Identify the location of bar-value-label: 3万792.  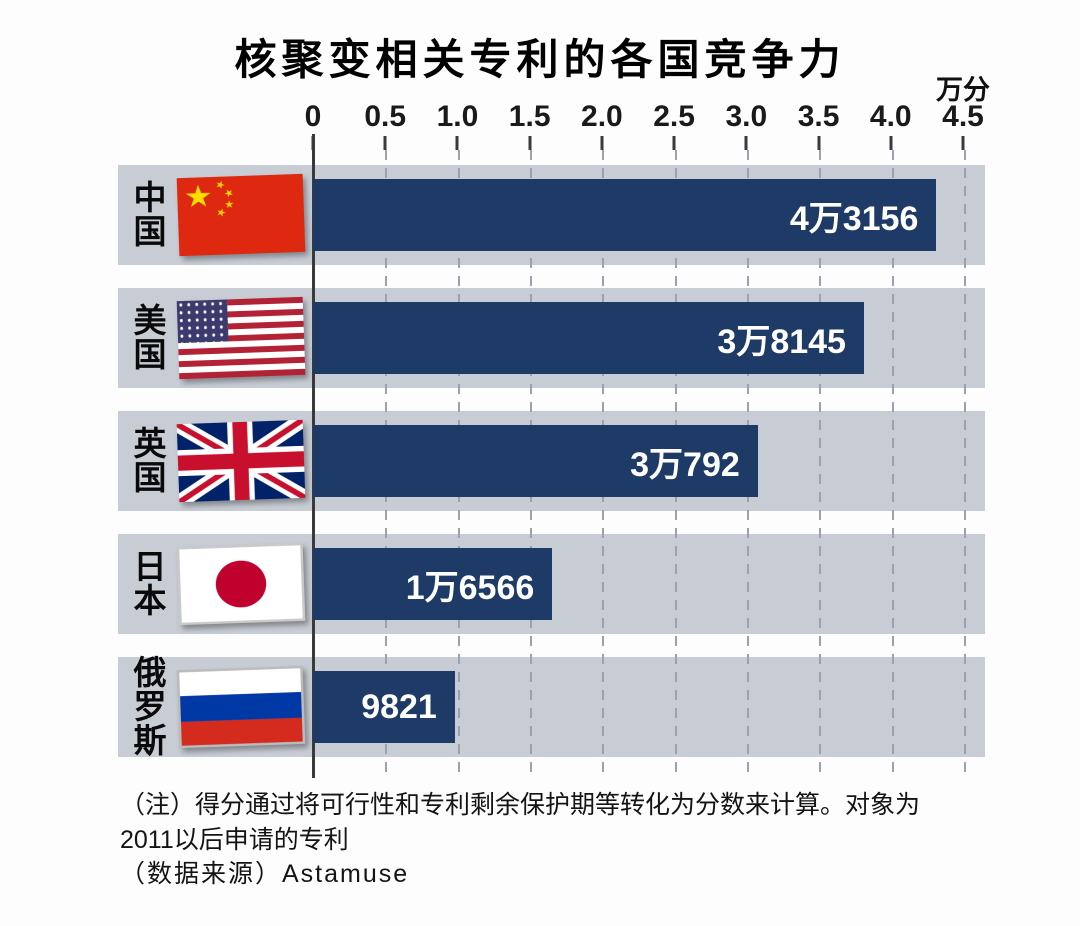
(685, 464).